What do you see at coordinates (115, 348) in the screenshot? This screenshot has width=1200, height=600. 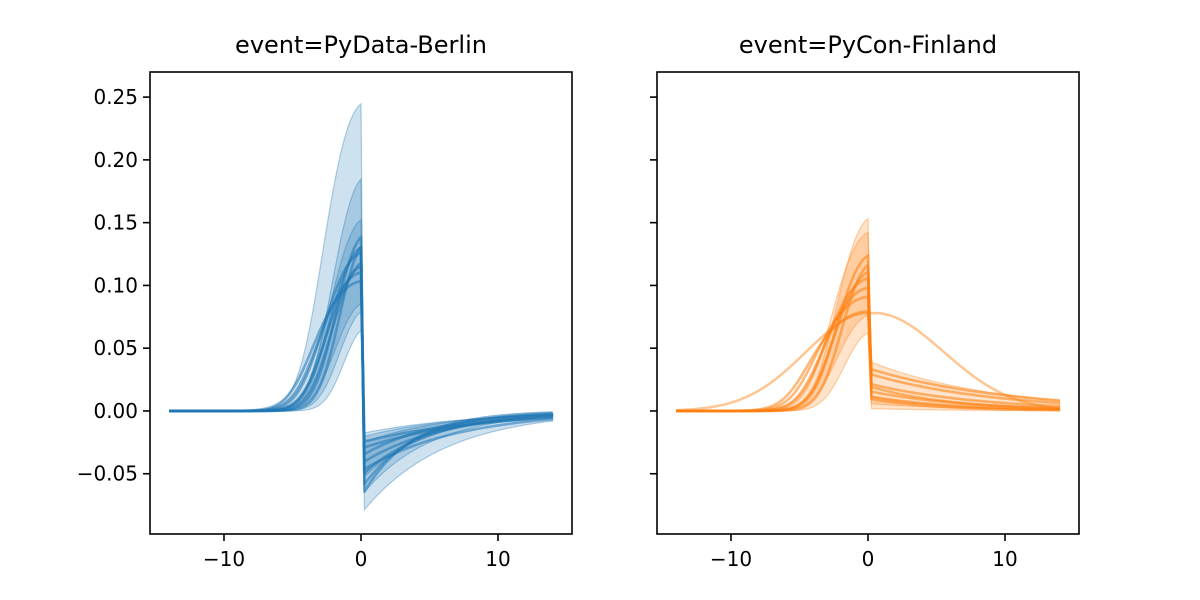 I see `y-tick-label: 0.05` at bounding box center [115, 348].